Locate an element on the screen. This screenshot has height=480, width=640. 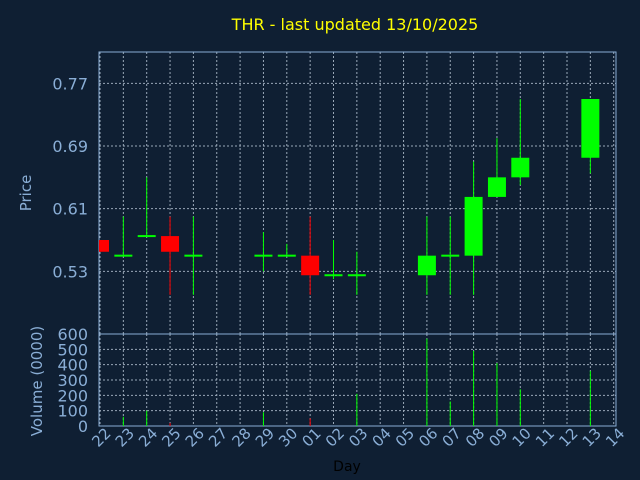
volume-tick-label: 300 is located at coordinates (72, 380).